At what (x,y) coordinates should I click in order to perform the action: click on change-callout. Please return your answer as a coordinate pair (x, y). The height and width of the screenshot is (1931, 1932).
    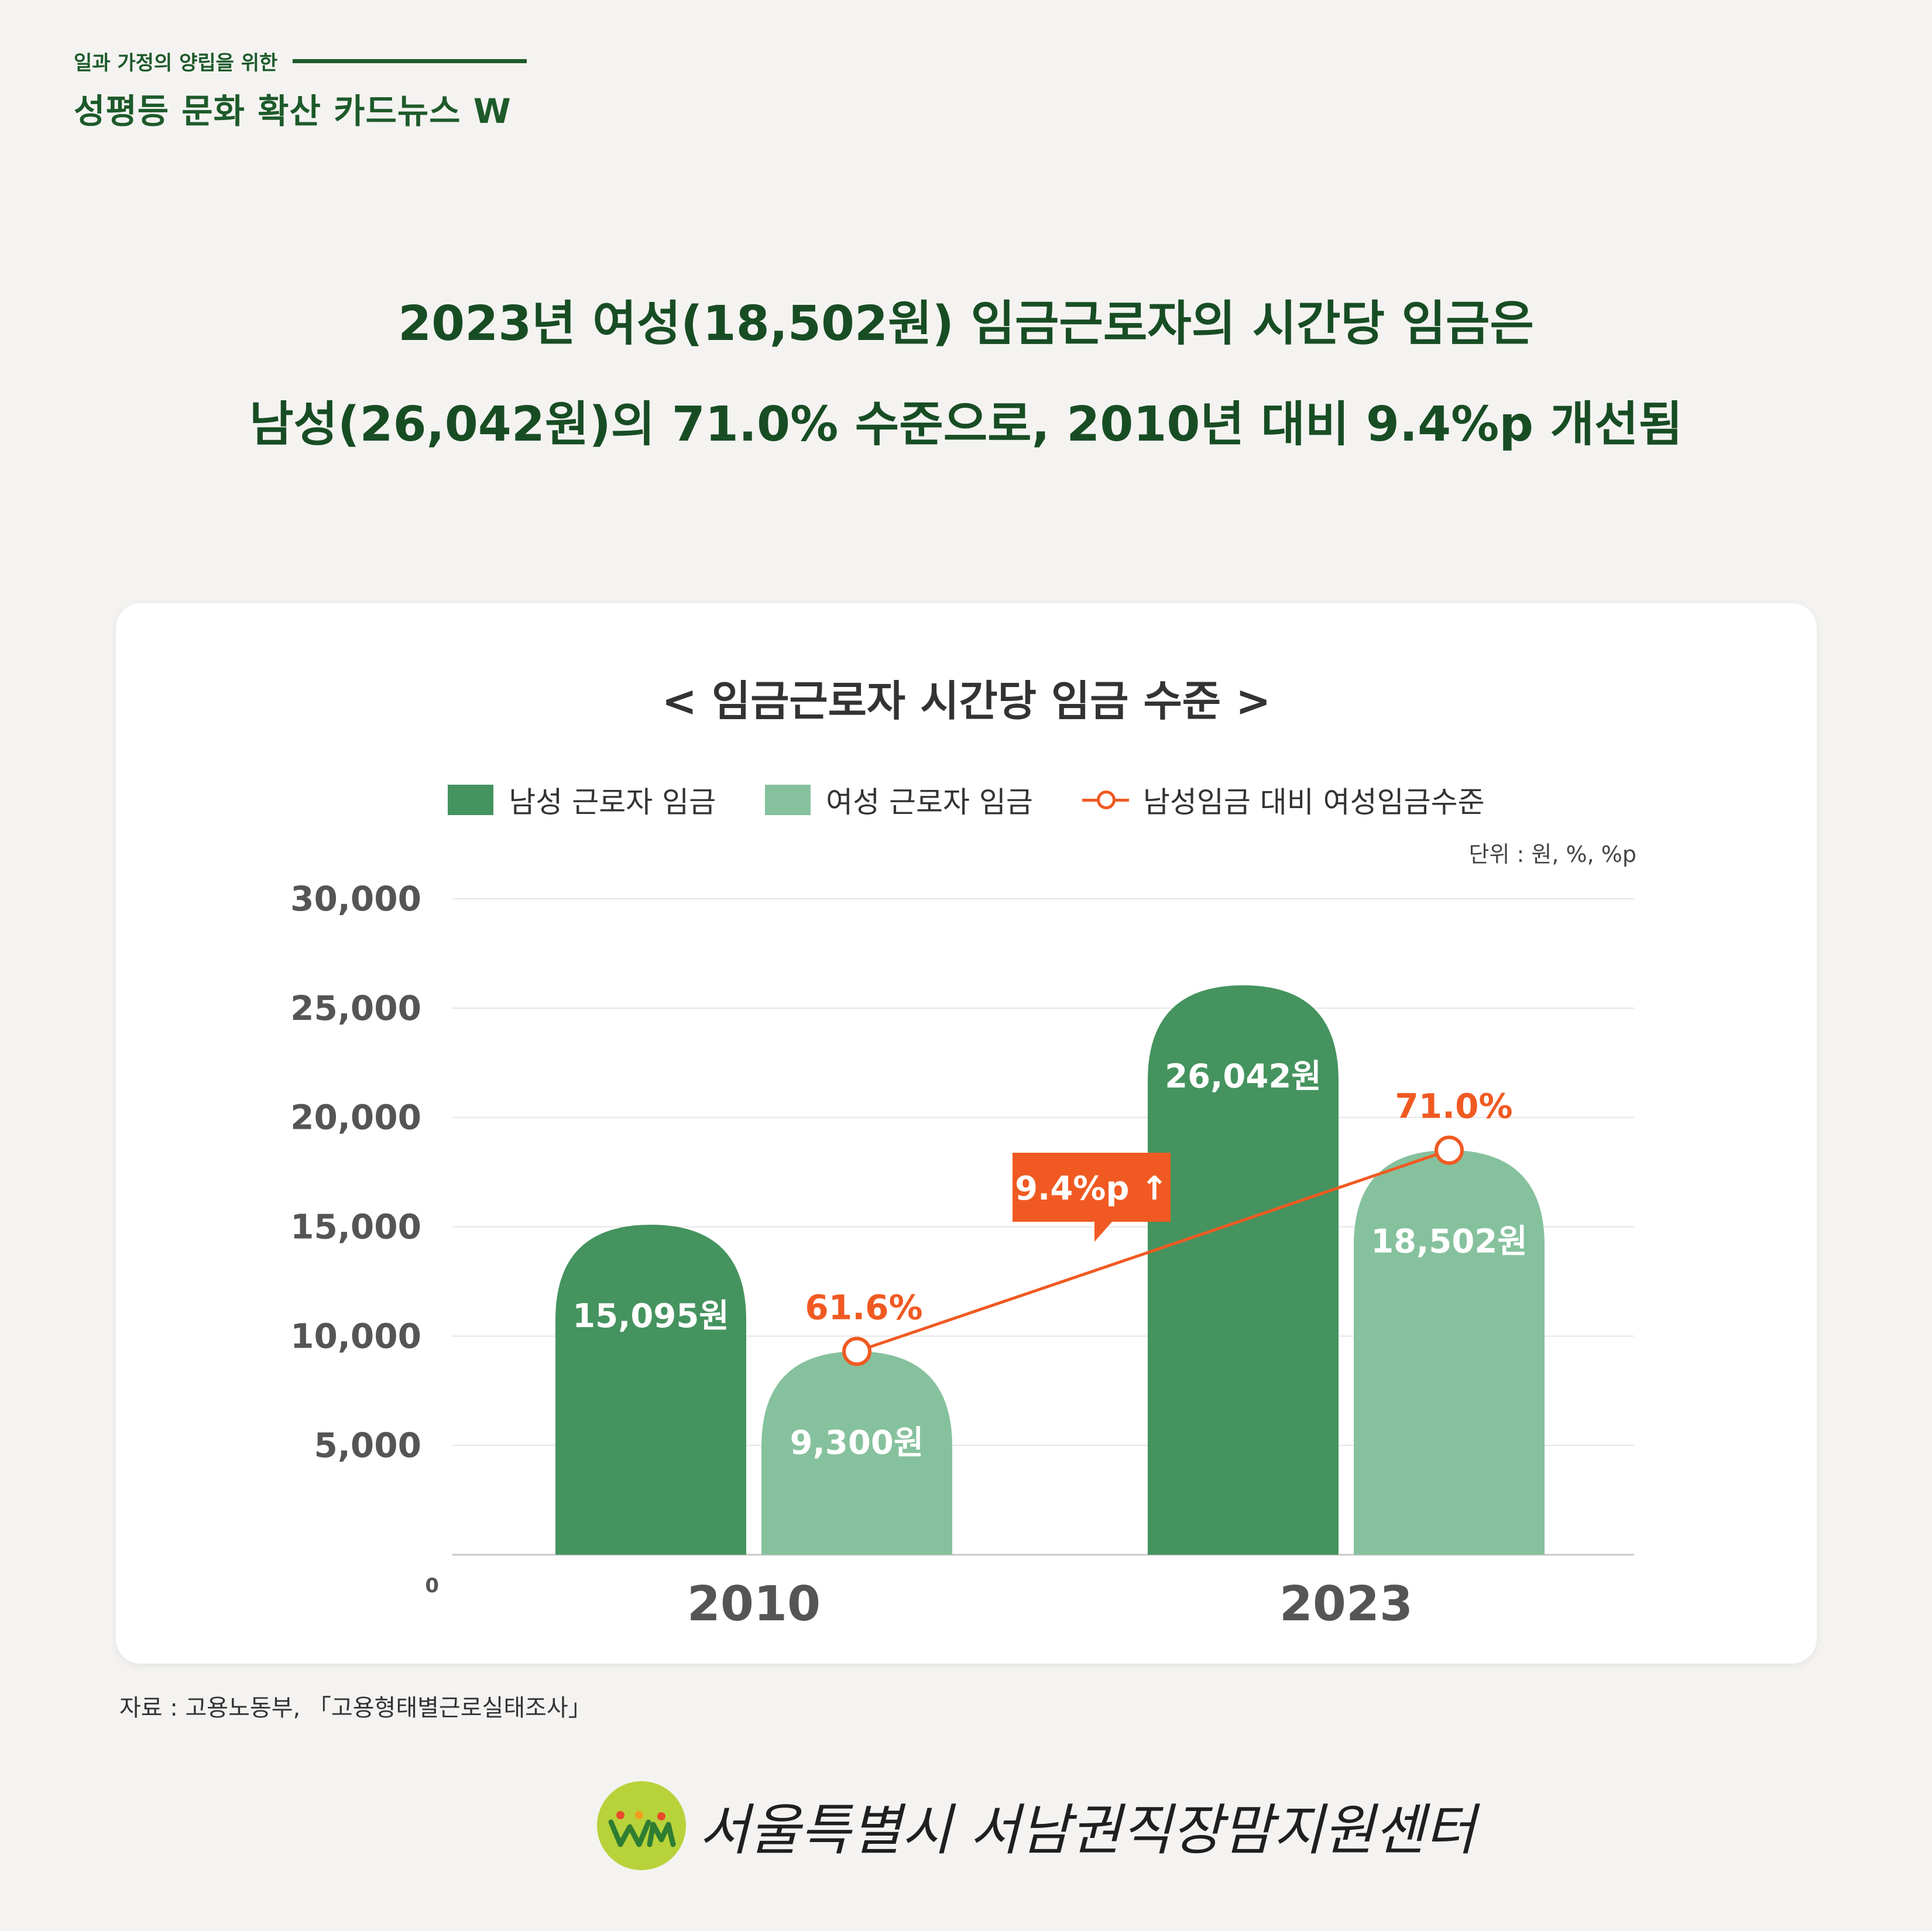
    Looking at the image, I should click on (1092, 1197).